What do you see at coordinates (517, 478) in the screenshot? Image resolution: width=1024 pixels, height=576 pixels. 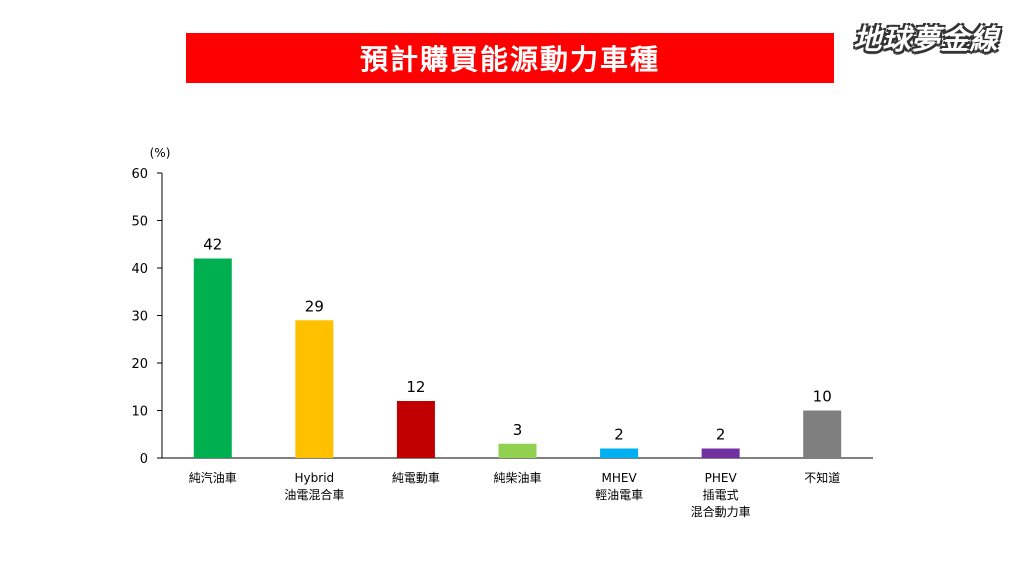 I see `category-label: 純柴油車` at bounding box center [517, 478].